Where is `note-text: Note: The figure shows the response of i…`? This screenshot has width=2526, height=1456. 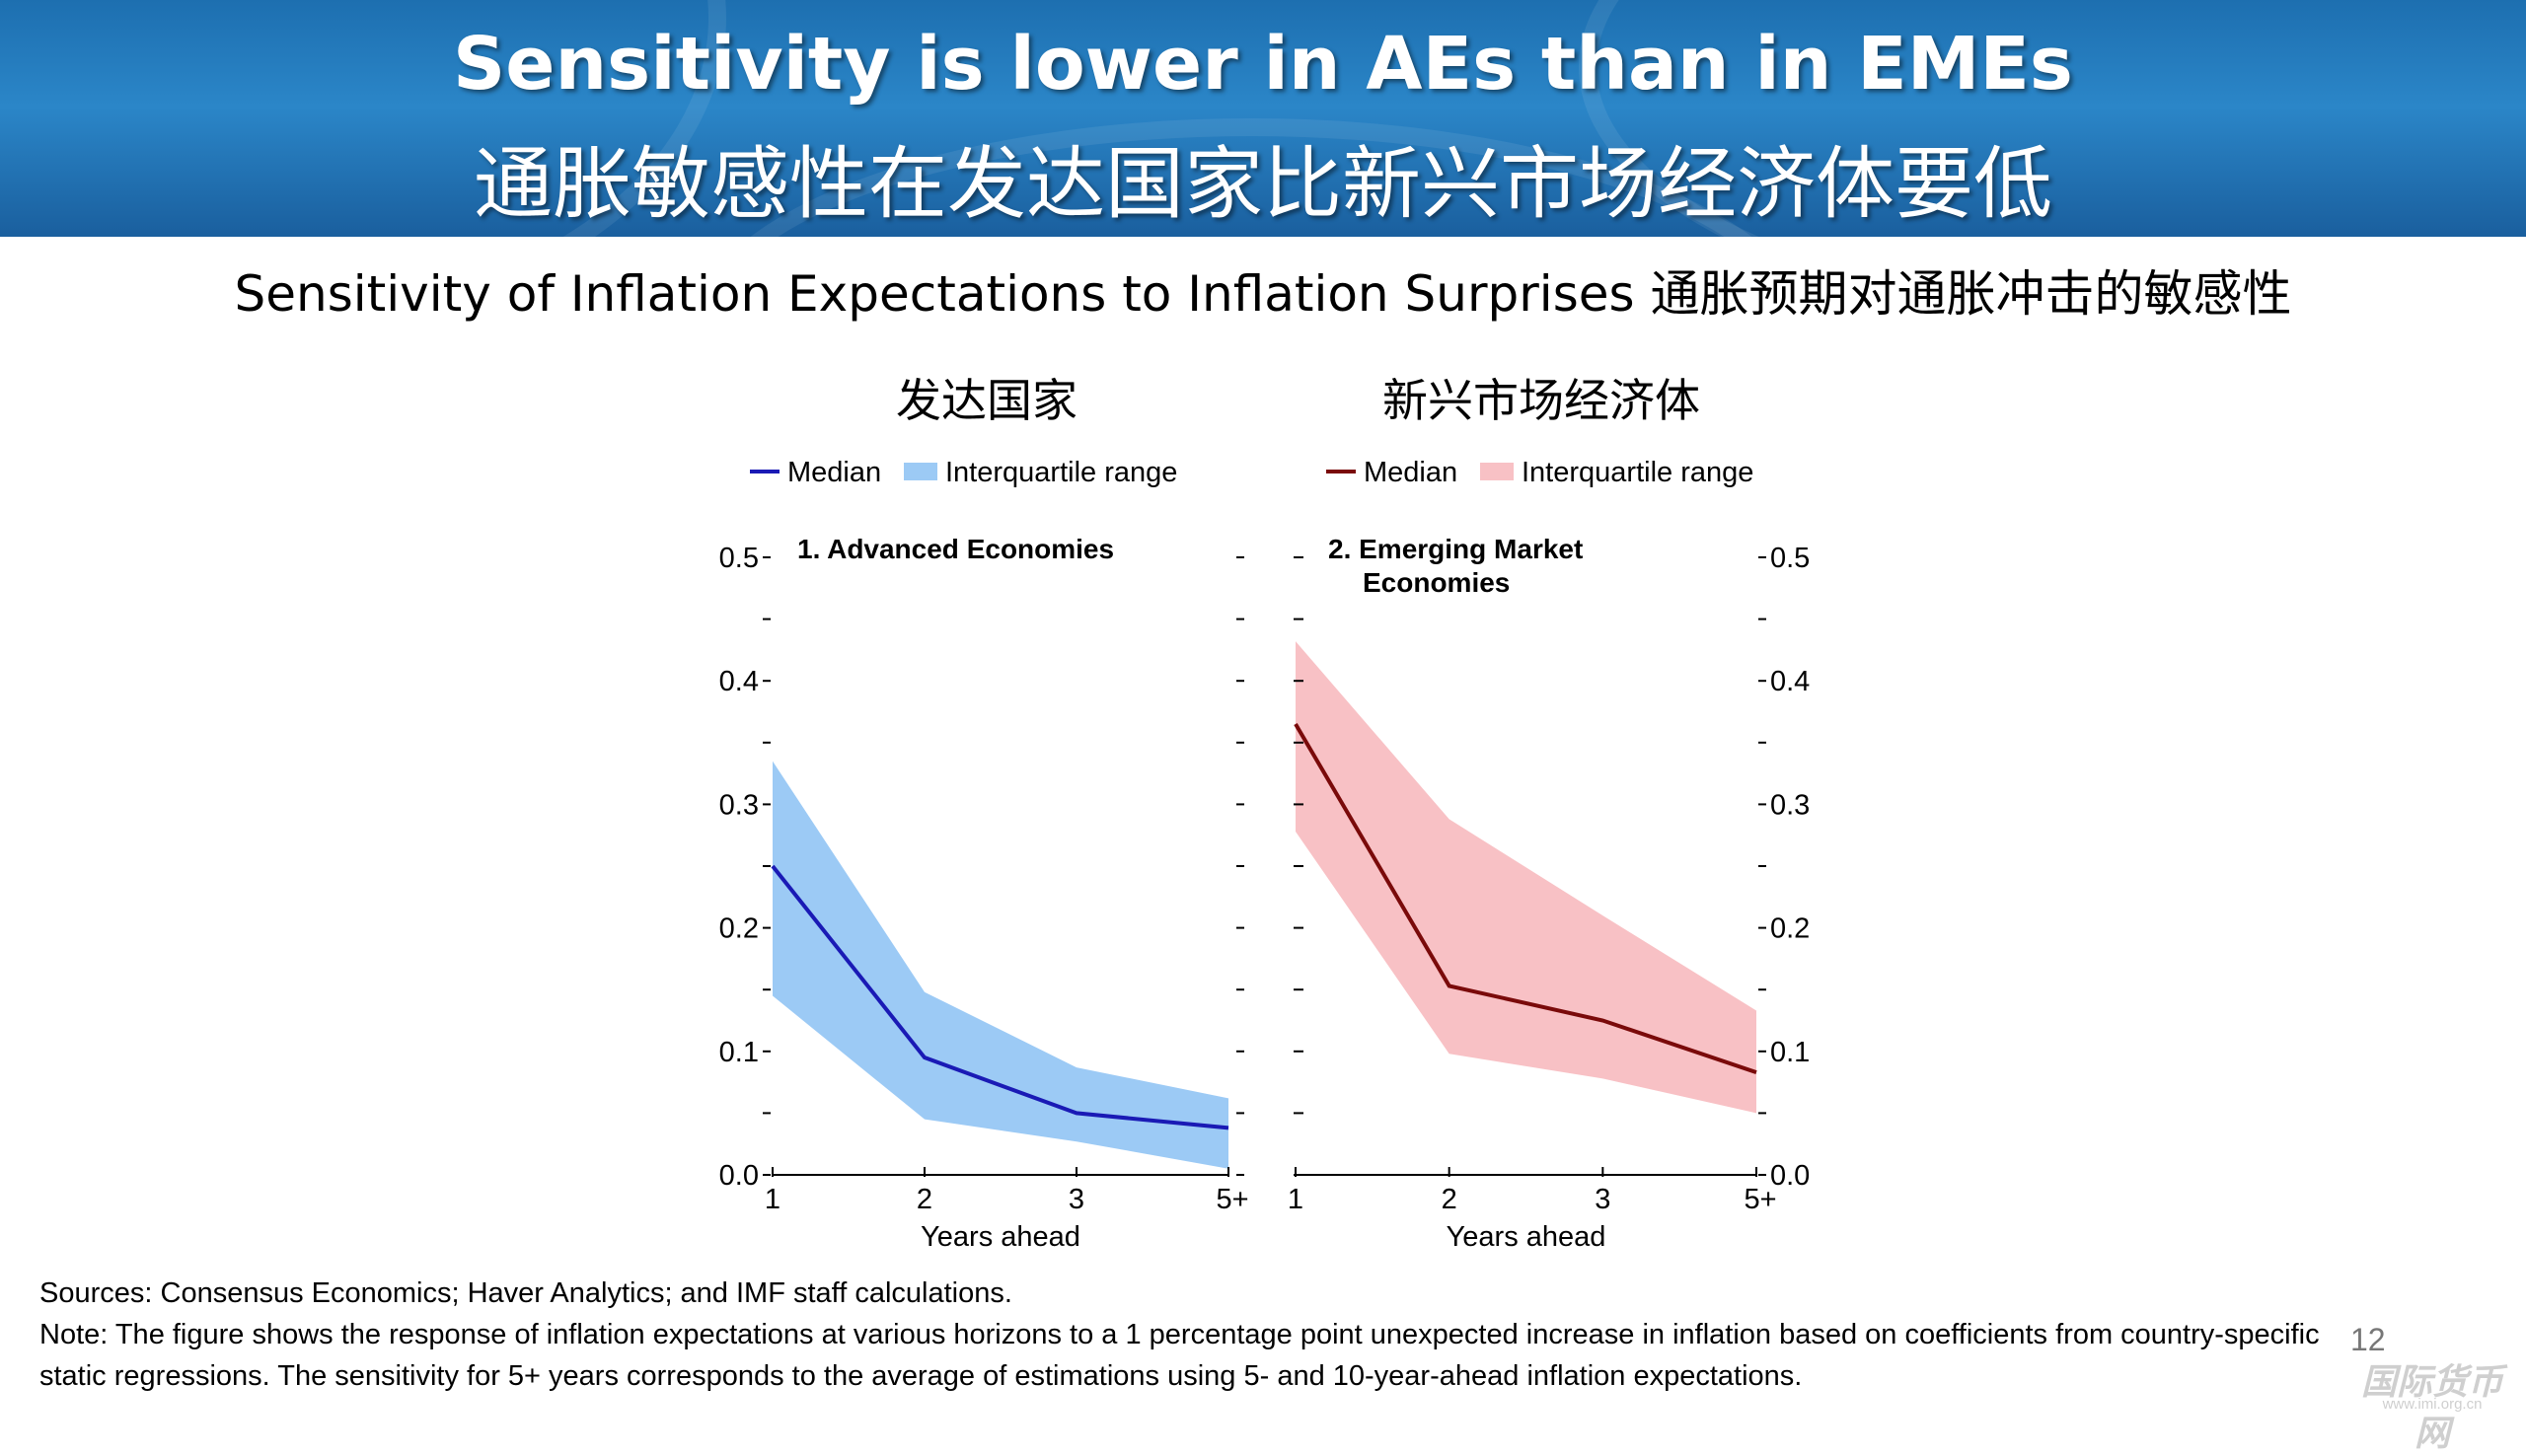 note-text: Note: The figure shows the response of i… is located at coordinates (1179, 1355).